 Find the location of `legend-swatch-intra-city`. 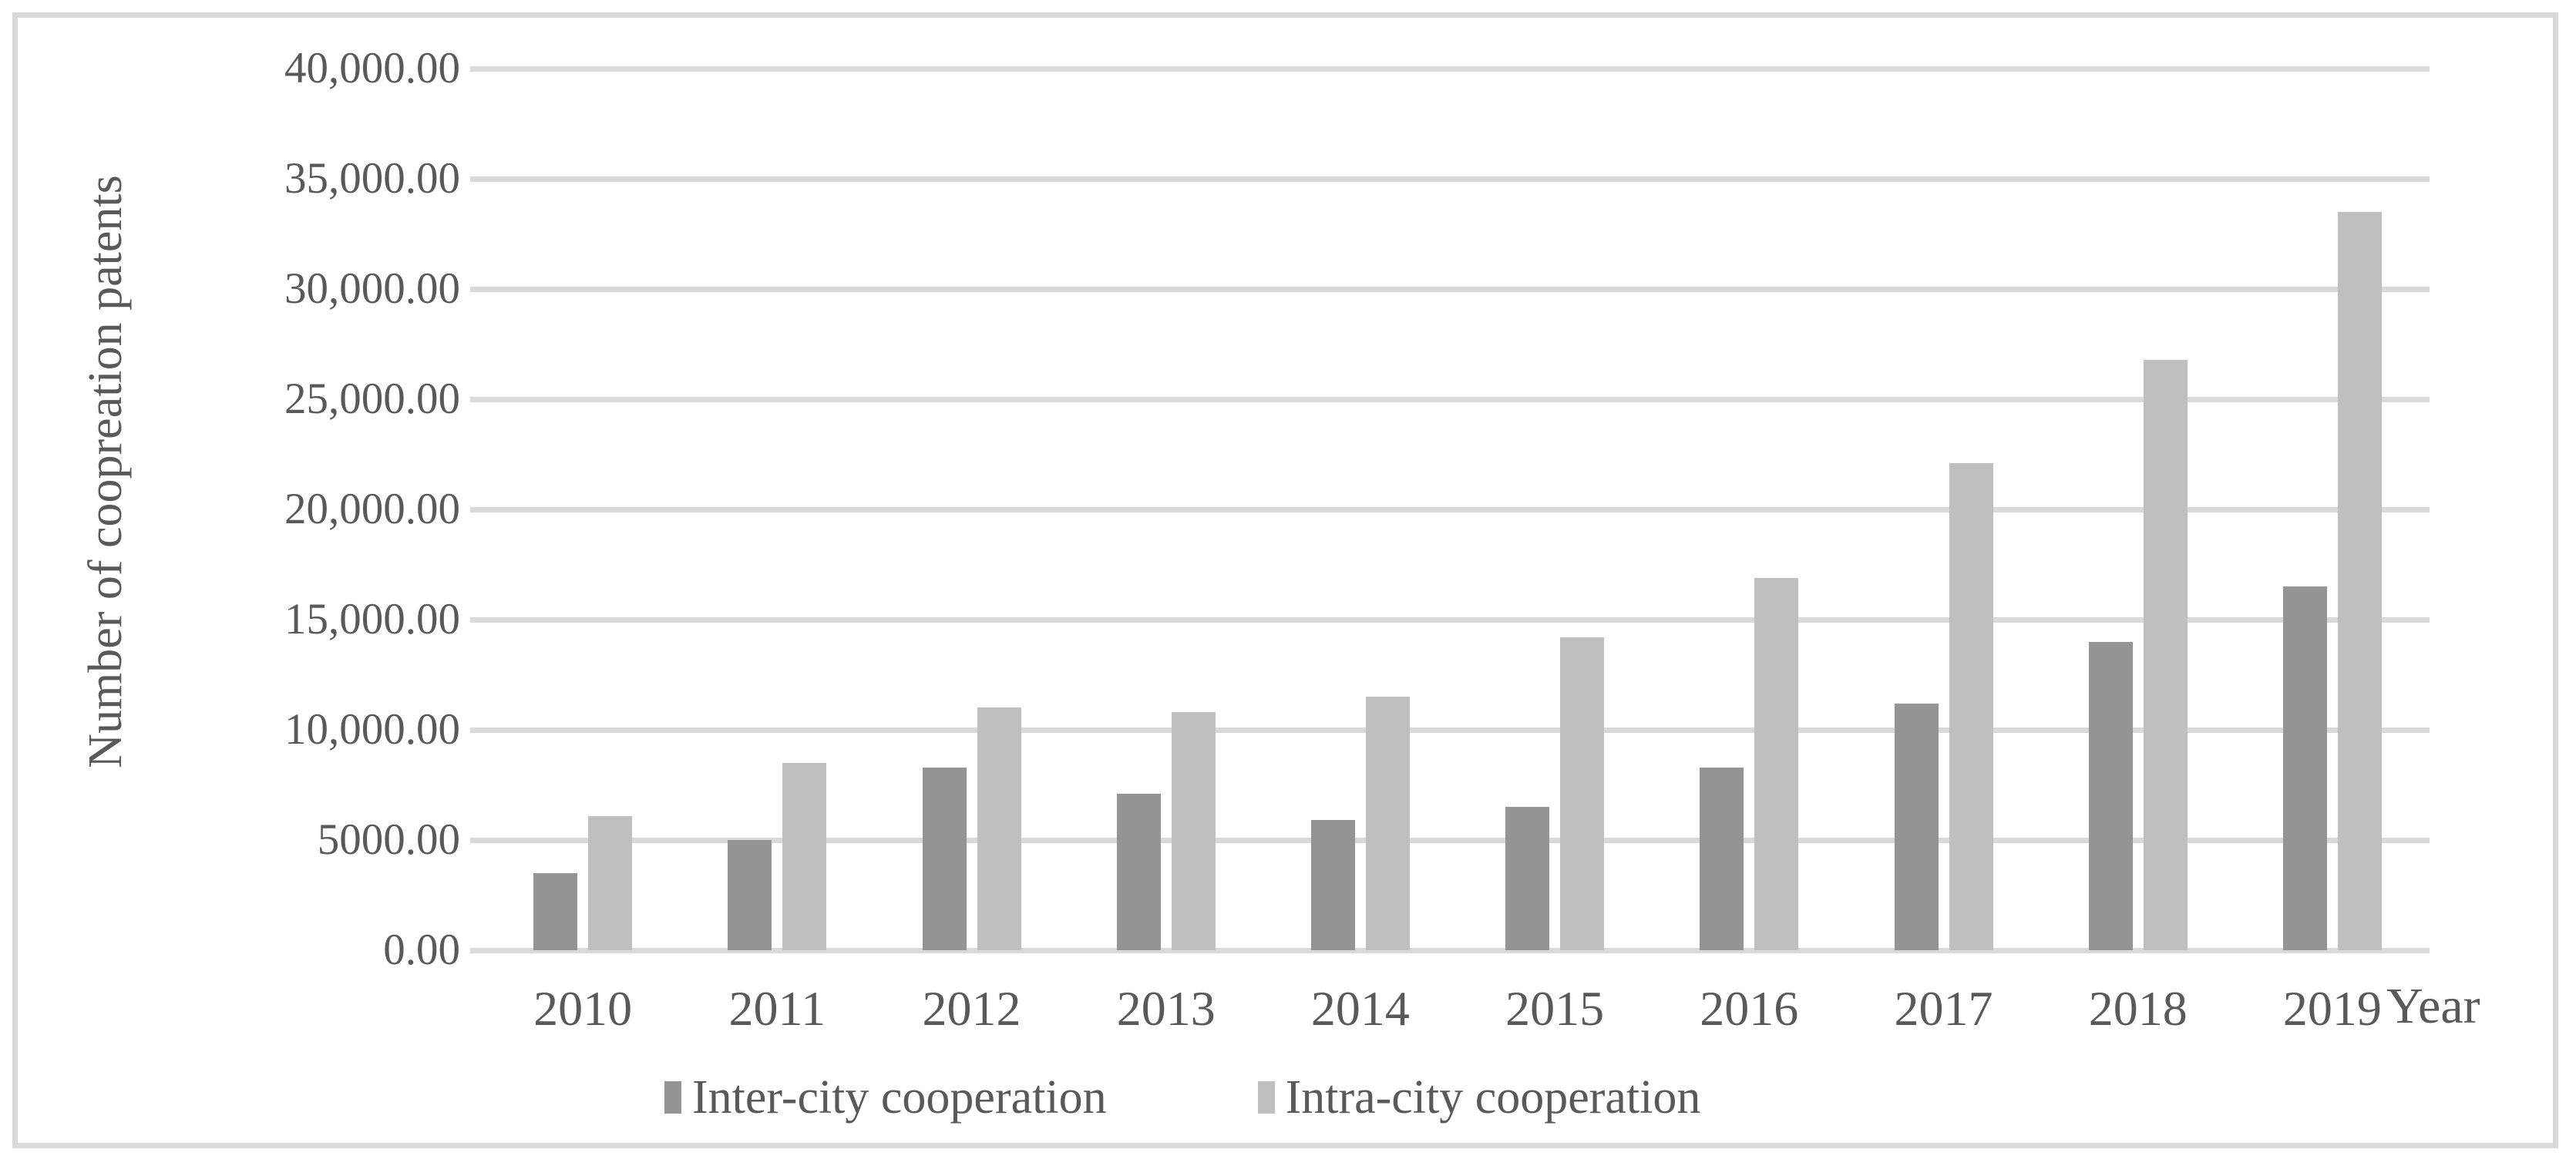

legend-swatch-intra-city is located at coordinates (1266, 1097).